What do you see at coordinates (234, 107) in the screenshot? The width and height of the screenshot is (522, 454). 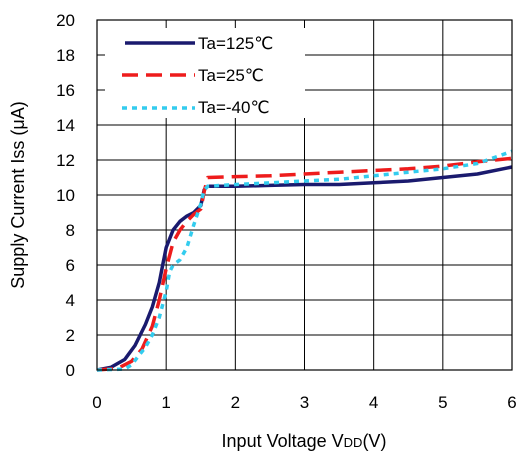 I see `legend-label-ta-minus-40: Ta=-40℃` at bounding box center [234, 107].